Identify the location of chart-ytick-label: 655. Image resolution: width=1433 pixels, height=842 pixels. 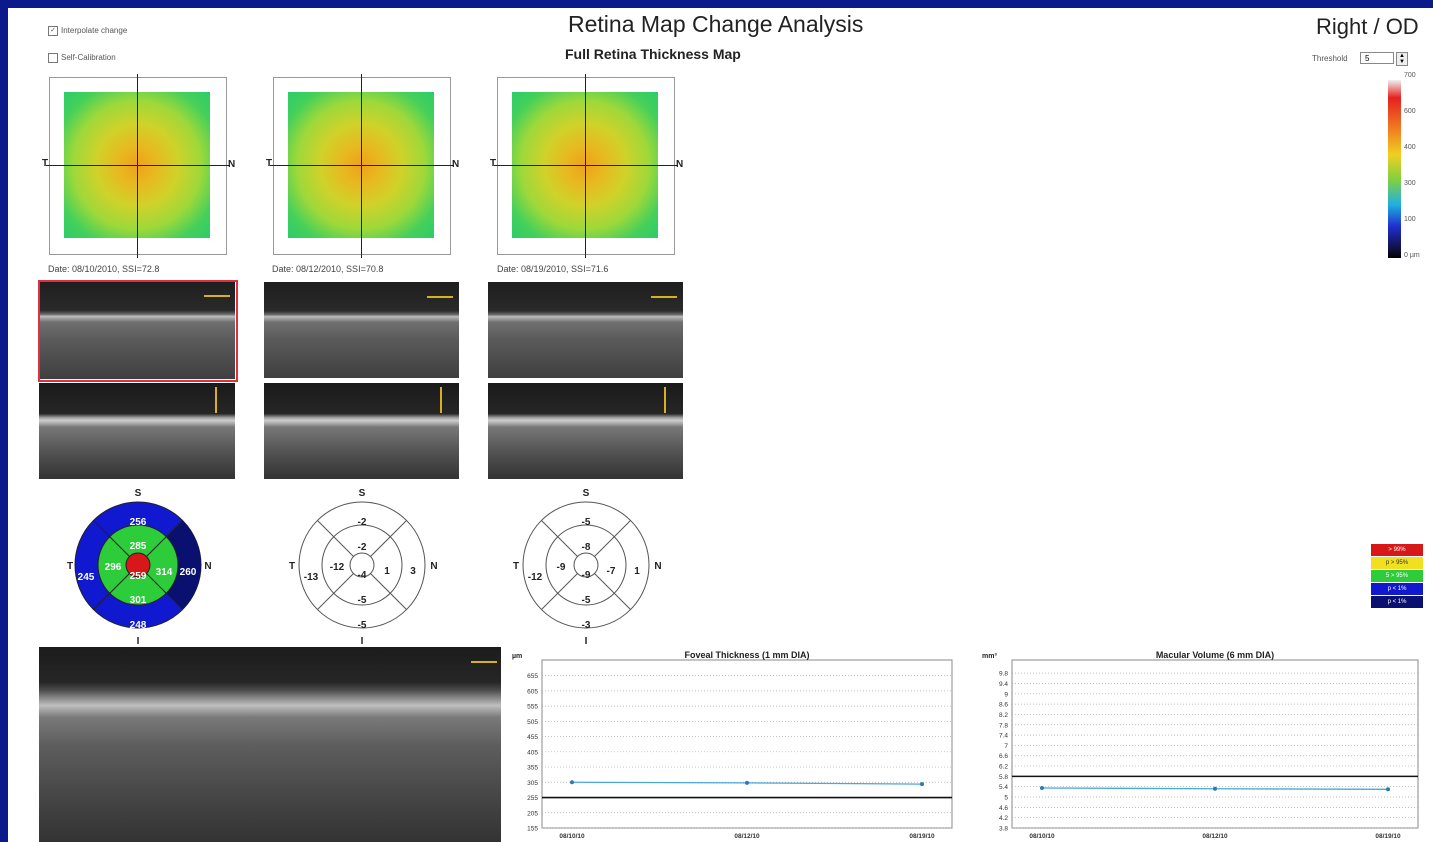
(532, 676).